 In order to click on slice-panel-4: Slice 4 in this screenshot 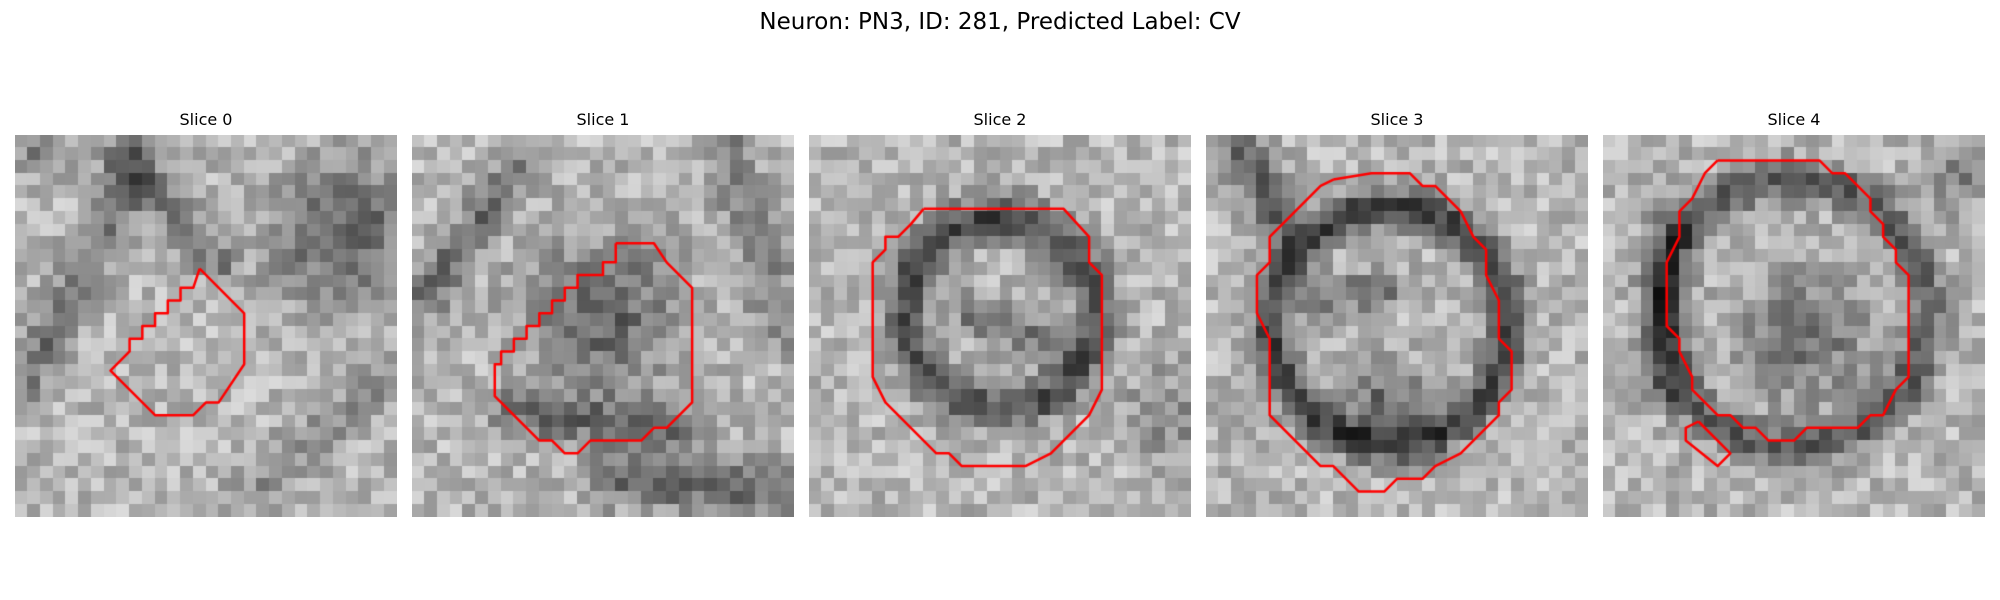, I will do `click(1794, 313)`.